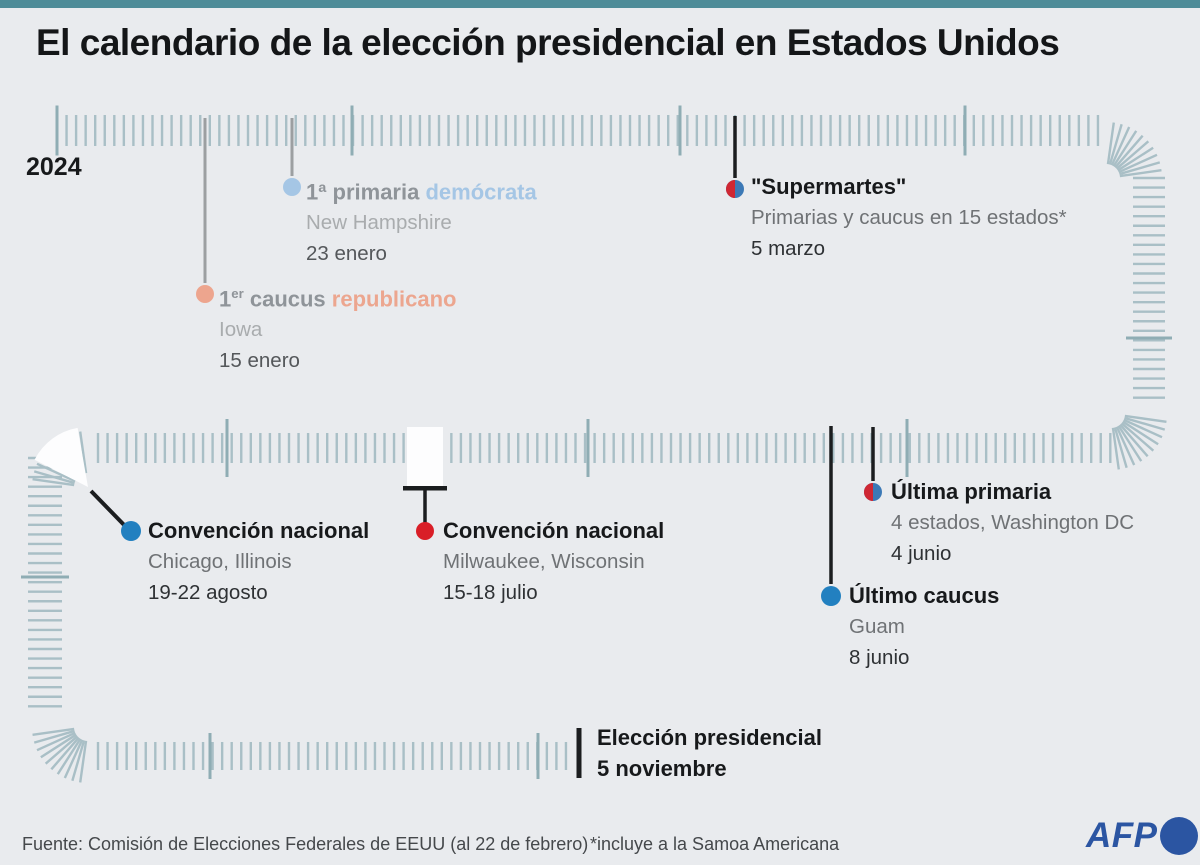 Image resolution: width=1200 pixels, height=865 pixels. What do you see at coordinates (662, 768) in the screenshot?
I see `event-date: 5 noviembre` at bounding box center [662, 768].